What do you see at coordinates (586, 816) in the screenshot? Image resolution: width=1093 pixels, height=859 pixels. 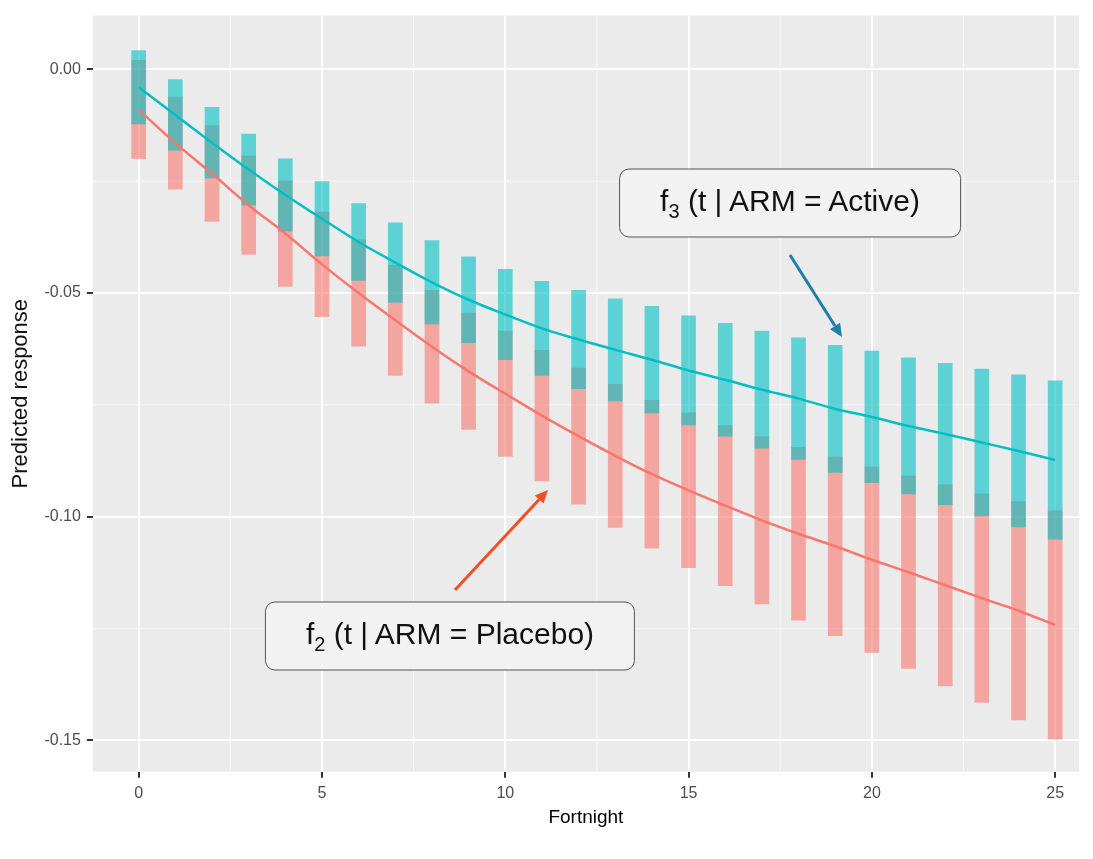 I see `x-axis-title: Fortnight` at bounding box center [586, 816].